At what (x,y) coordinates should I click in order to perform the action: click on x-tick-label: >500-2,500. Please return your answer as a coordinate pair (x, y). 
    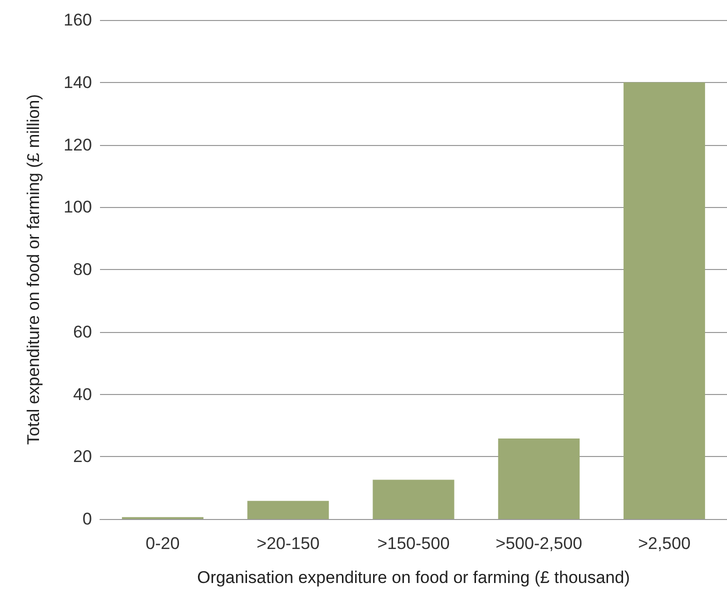
    Looking at the image, I should click on (539, 543).